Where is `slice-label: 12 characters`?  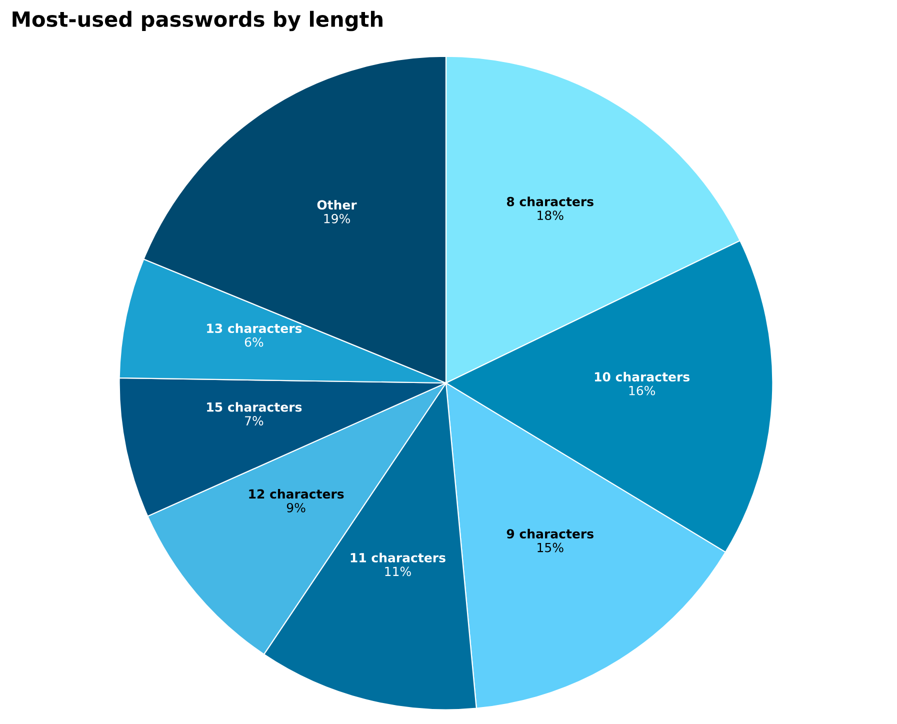
slice-label: 12 characters is located at coordinates (296, 494).